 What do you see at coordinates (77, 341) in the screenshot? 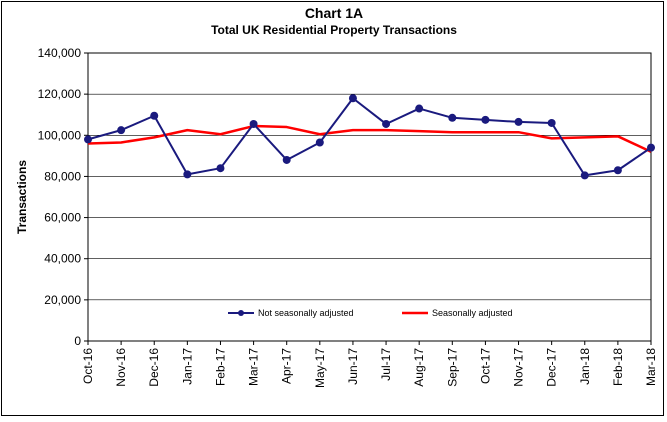
I see `y-tick-label: 0` at bounding box center [77, 341].